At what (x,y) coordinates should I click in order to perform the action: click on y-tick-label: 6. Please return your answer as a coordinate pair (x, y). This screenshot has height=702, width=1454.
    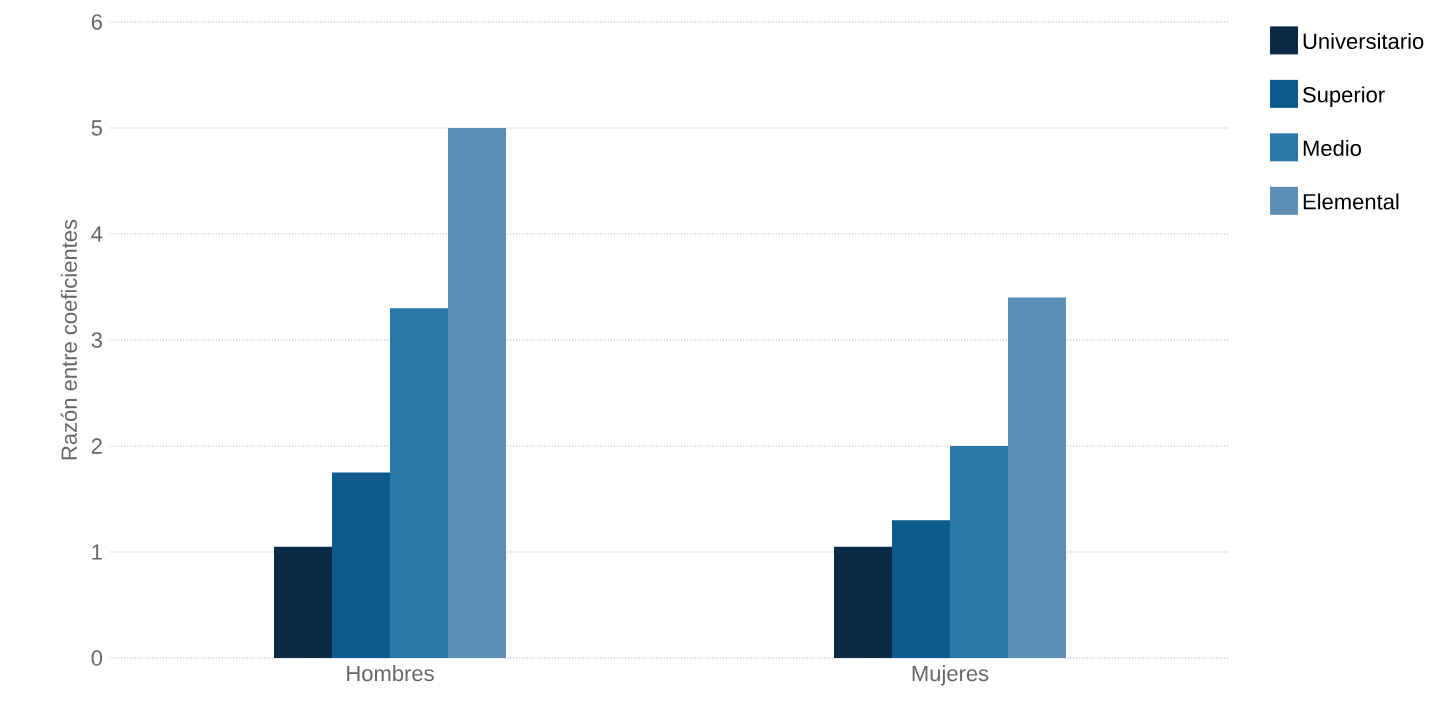
    Looking at the image, I should click on (96, 22).